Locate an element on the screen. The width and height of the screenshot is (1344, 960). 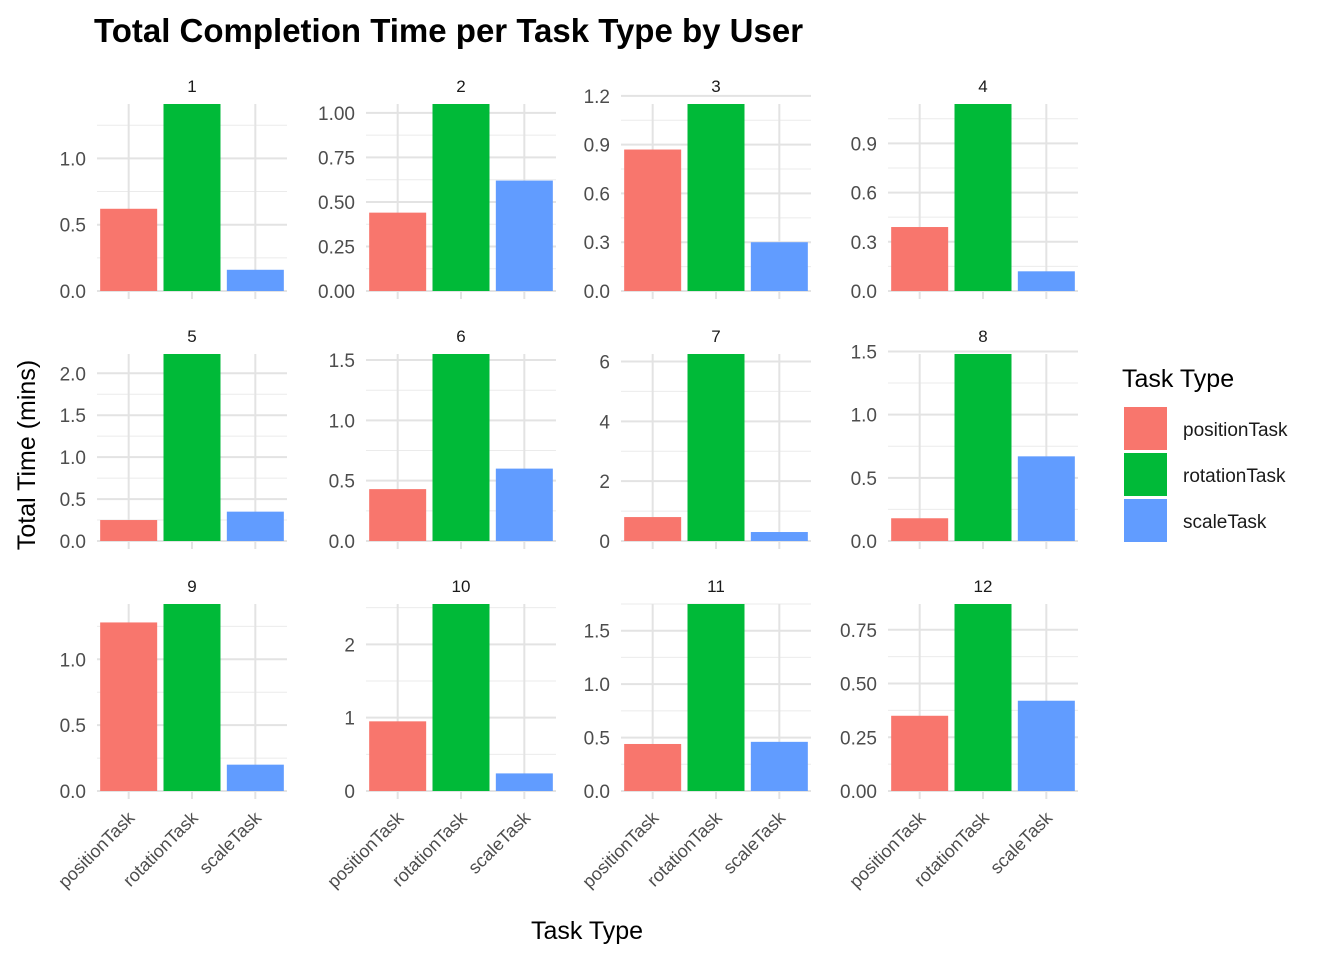
facet-panel-4: 4 0.0 0.3 0.6 0.9 is located at coordinates (964, 190).